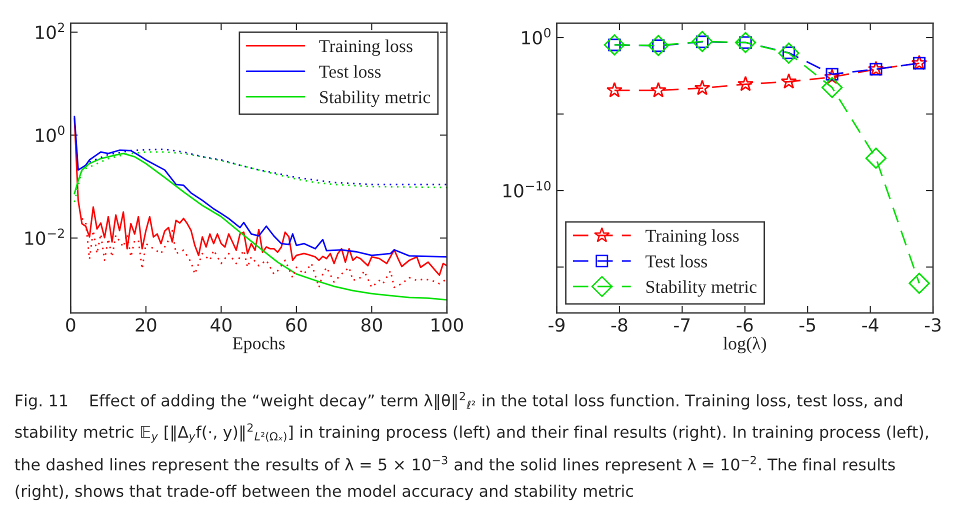 The width and height of the screenshot is (955, 526). What do you see at coordinates (258, 345) in the screenshot?
I see `x-axis-title: Epochs` at bounding box center [258, 345].